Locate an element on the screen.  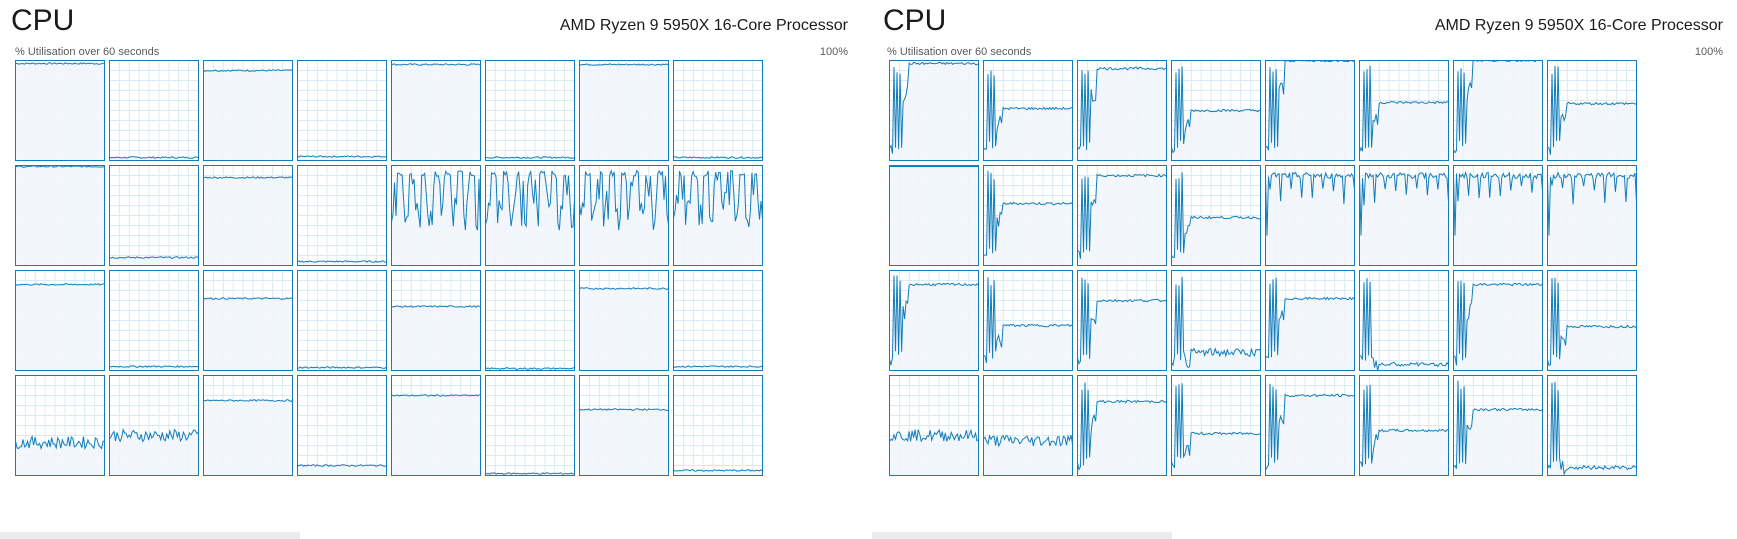
footer-strip is located at coordinates (1022, 535).